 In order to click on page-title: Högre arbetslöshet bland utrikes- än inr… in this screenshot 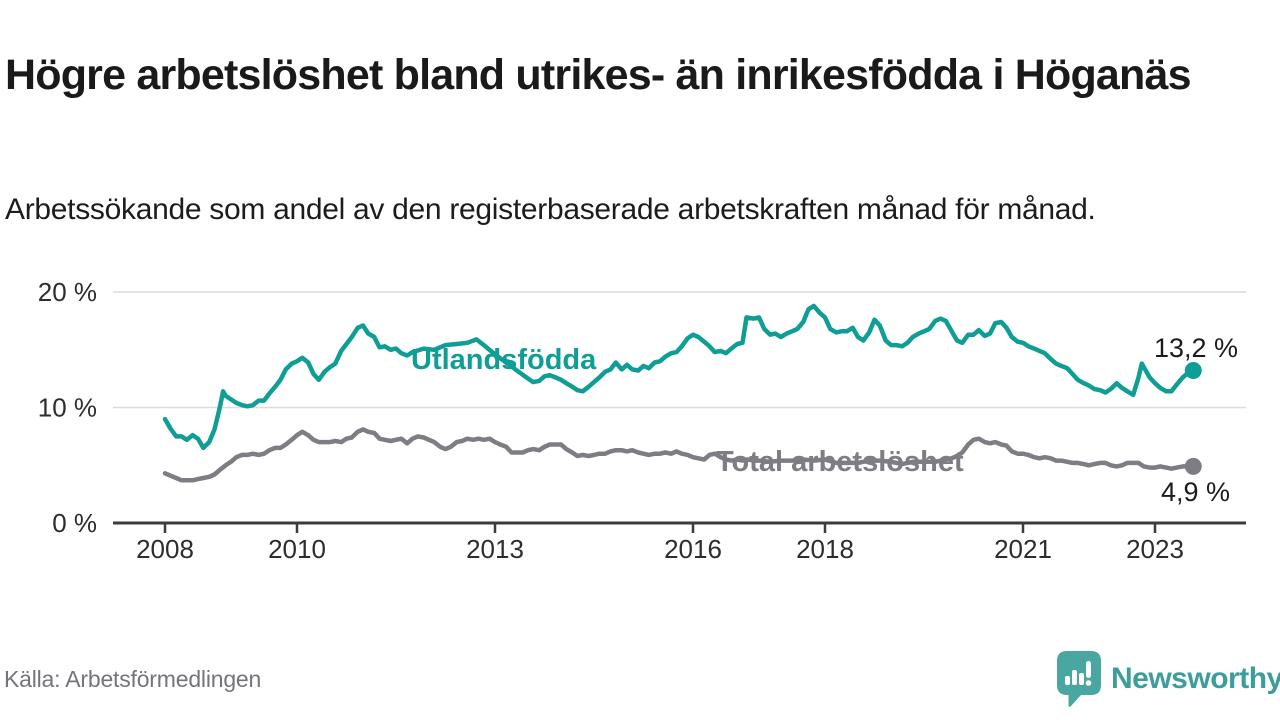, I will do `click(598, 74)`.